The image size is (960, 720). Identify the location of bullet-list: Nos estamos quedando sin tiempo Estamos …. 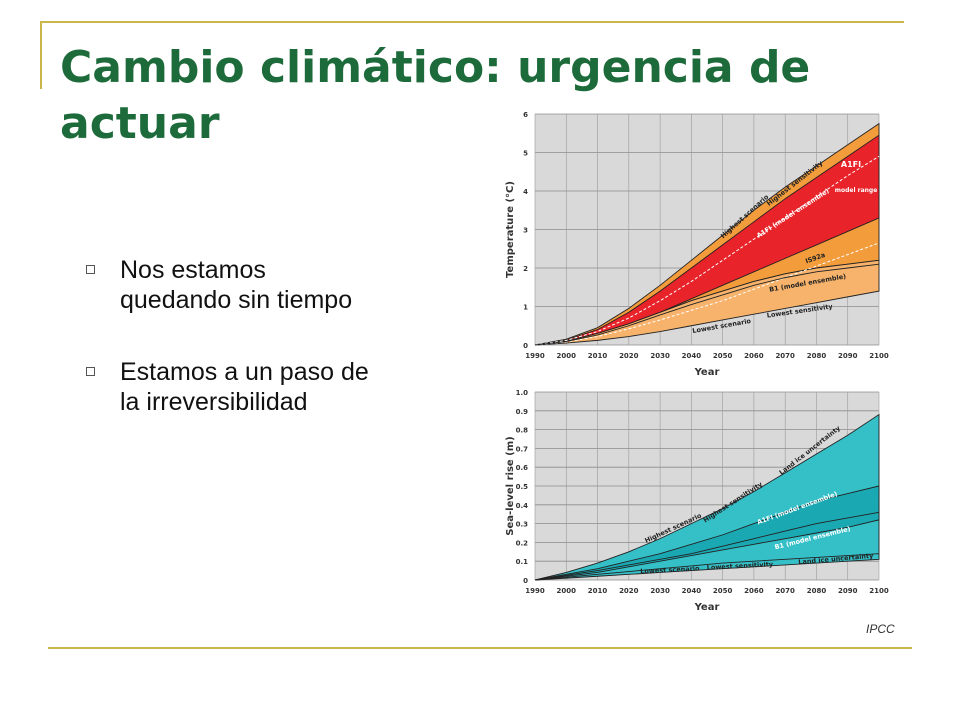
(274, 357).